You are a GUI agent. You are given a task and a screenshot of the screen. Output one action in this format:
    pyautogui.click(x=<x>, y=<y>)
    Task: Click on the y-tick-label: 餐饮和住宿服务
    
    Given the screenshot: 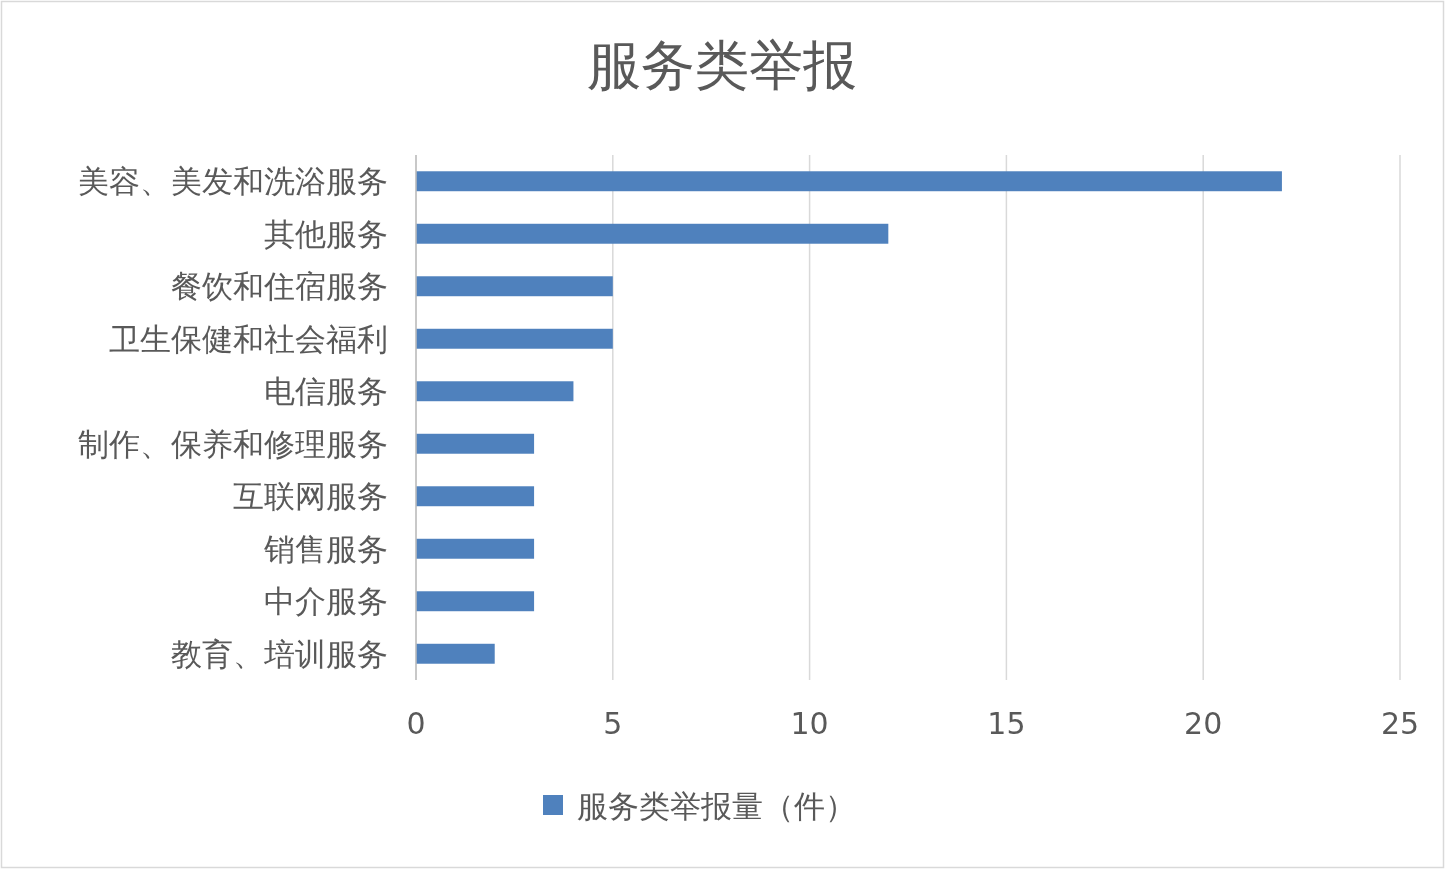 What is the action you would take?
    pyautogui.click(x=279, y=286)
    